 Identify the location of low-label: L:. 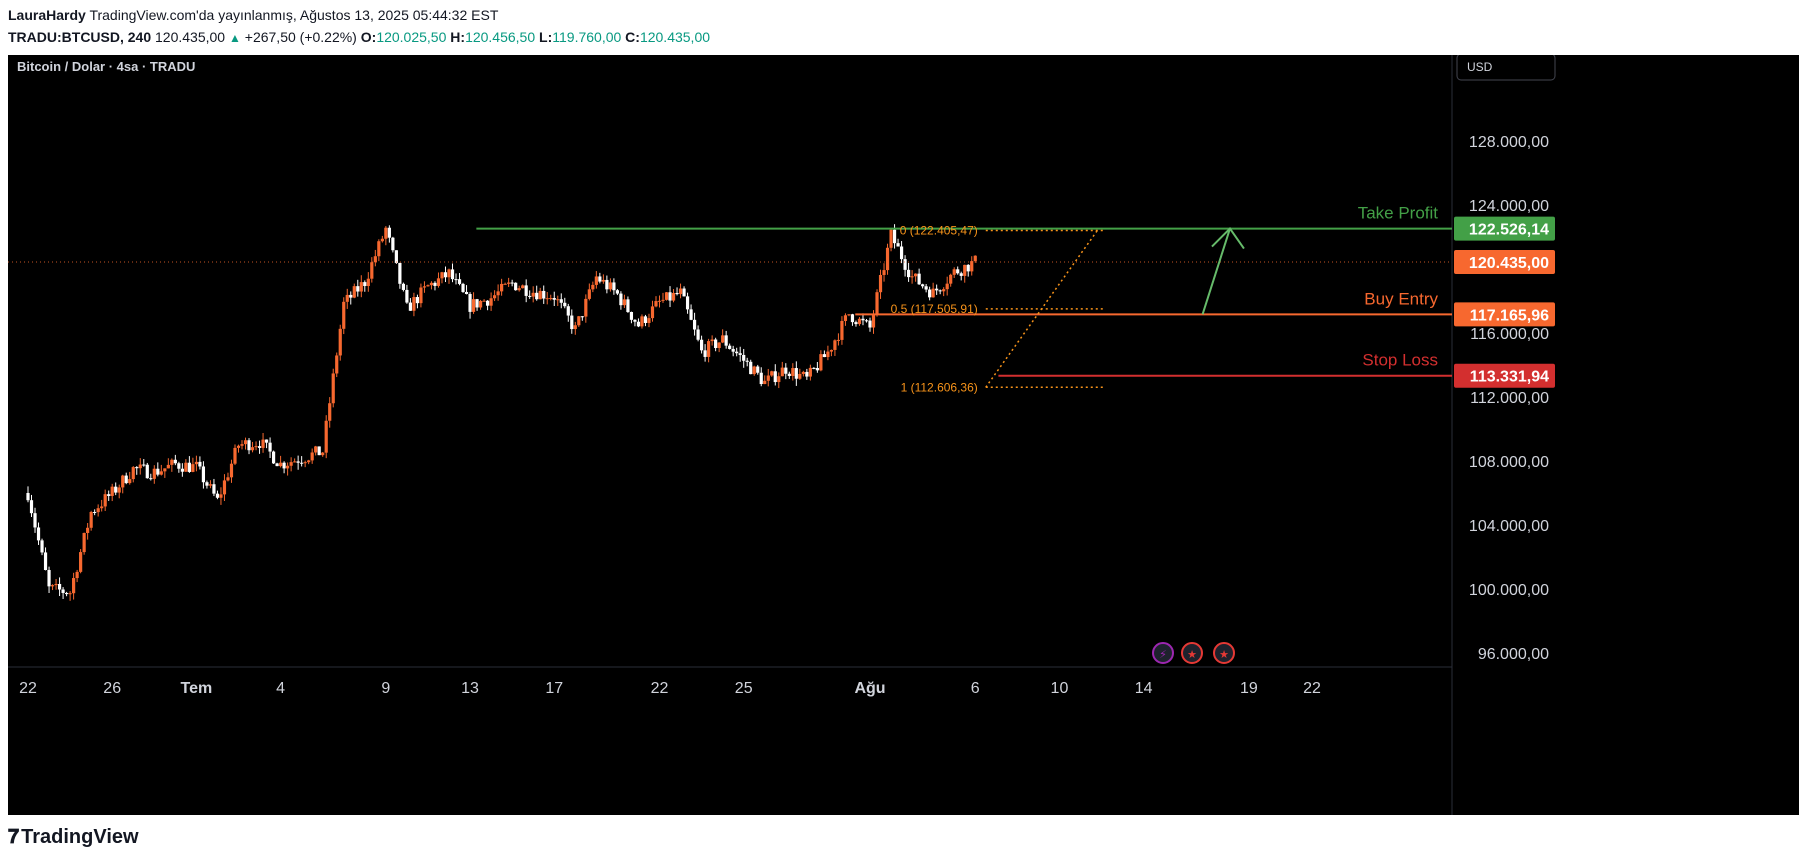
(546, 37).